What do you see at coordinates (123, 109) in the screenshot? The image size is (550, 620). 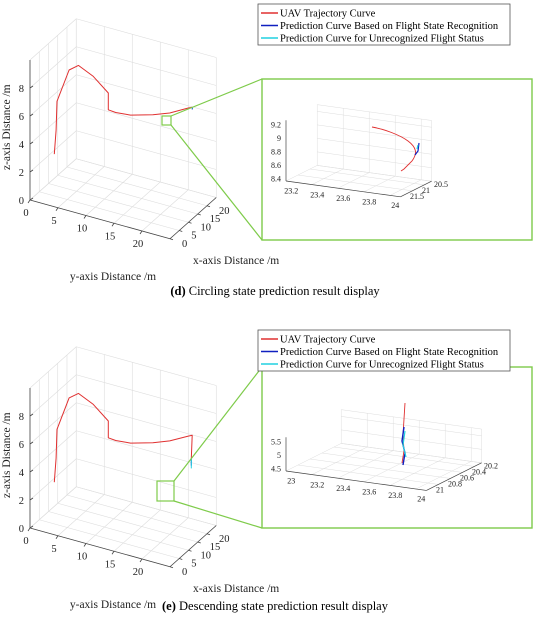 I see `series-trajectory` at bounding box center [123, 109].